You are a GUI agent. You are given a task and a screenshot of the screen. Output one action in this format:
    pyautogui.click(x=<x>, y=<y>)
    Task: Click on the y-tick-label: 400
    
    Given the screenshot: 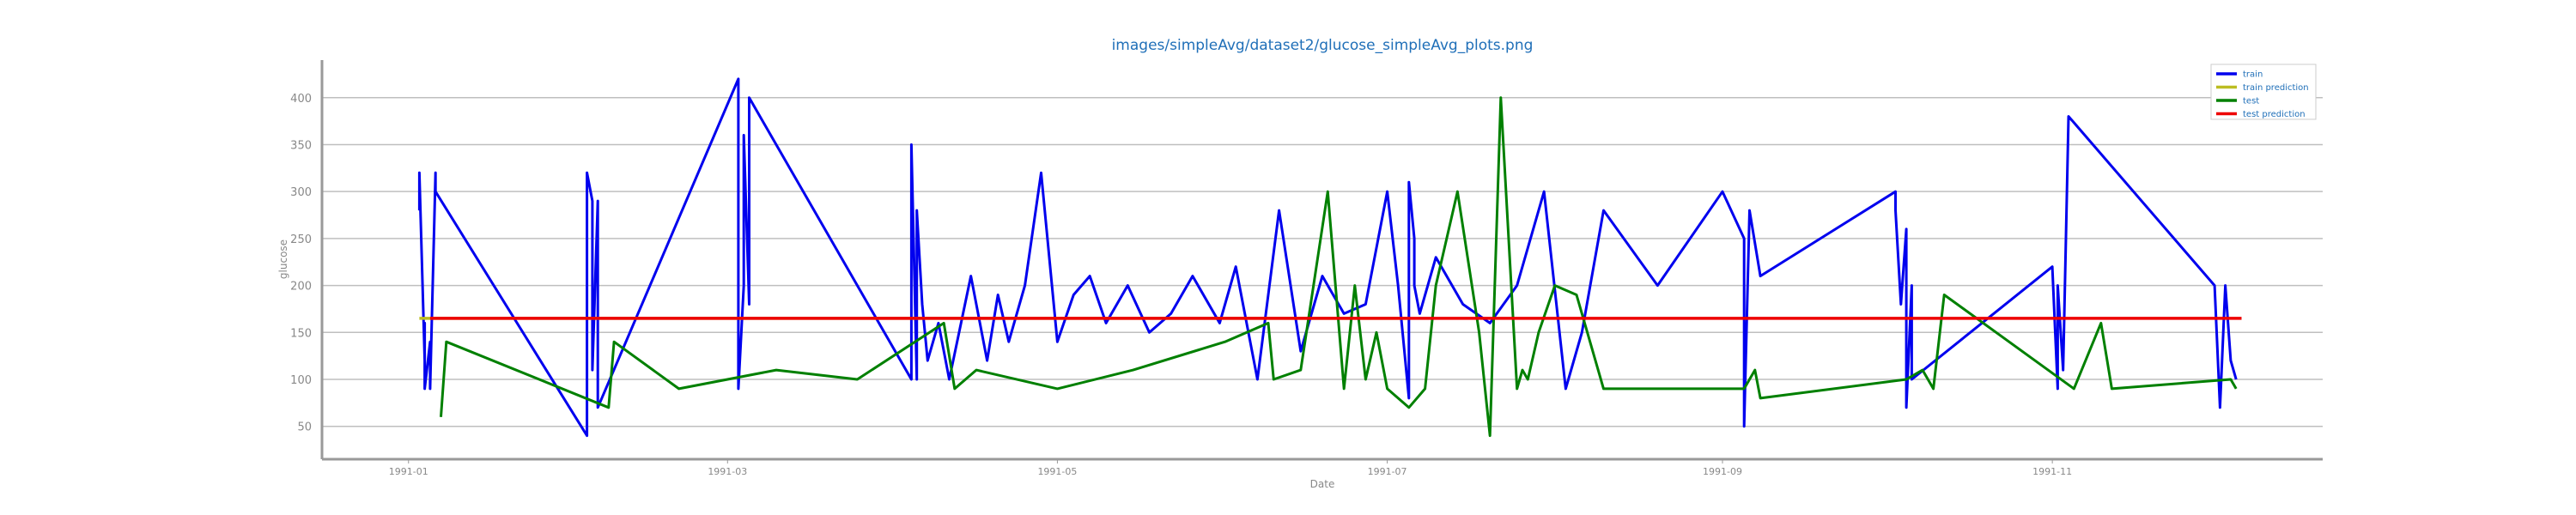 What is the action you would take?
    pyautogui.click(x=301, y=99)
    